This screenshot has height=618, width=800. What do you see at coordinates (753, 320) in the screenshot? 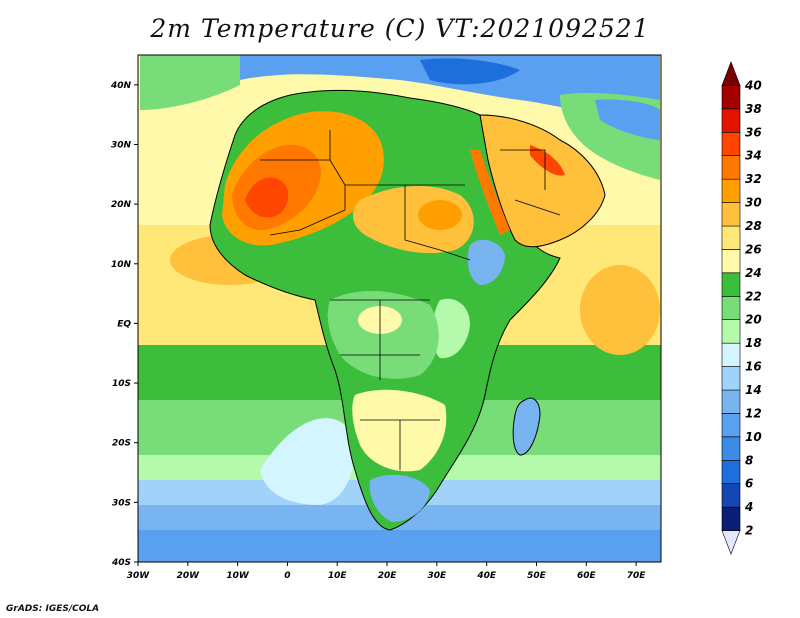
I see `colorbar-label: 20` at bounding box center [753, 320].